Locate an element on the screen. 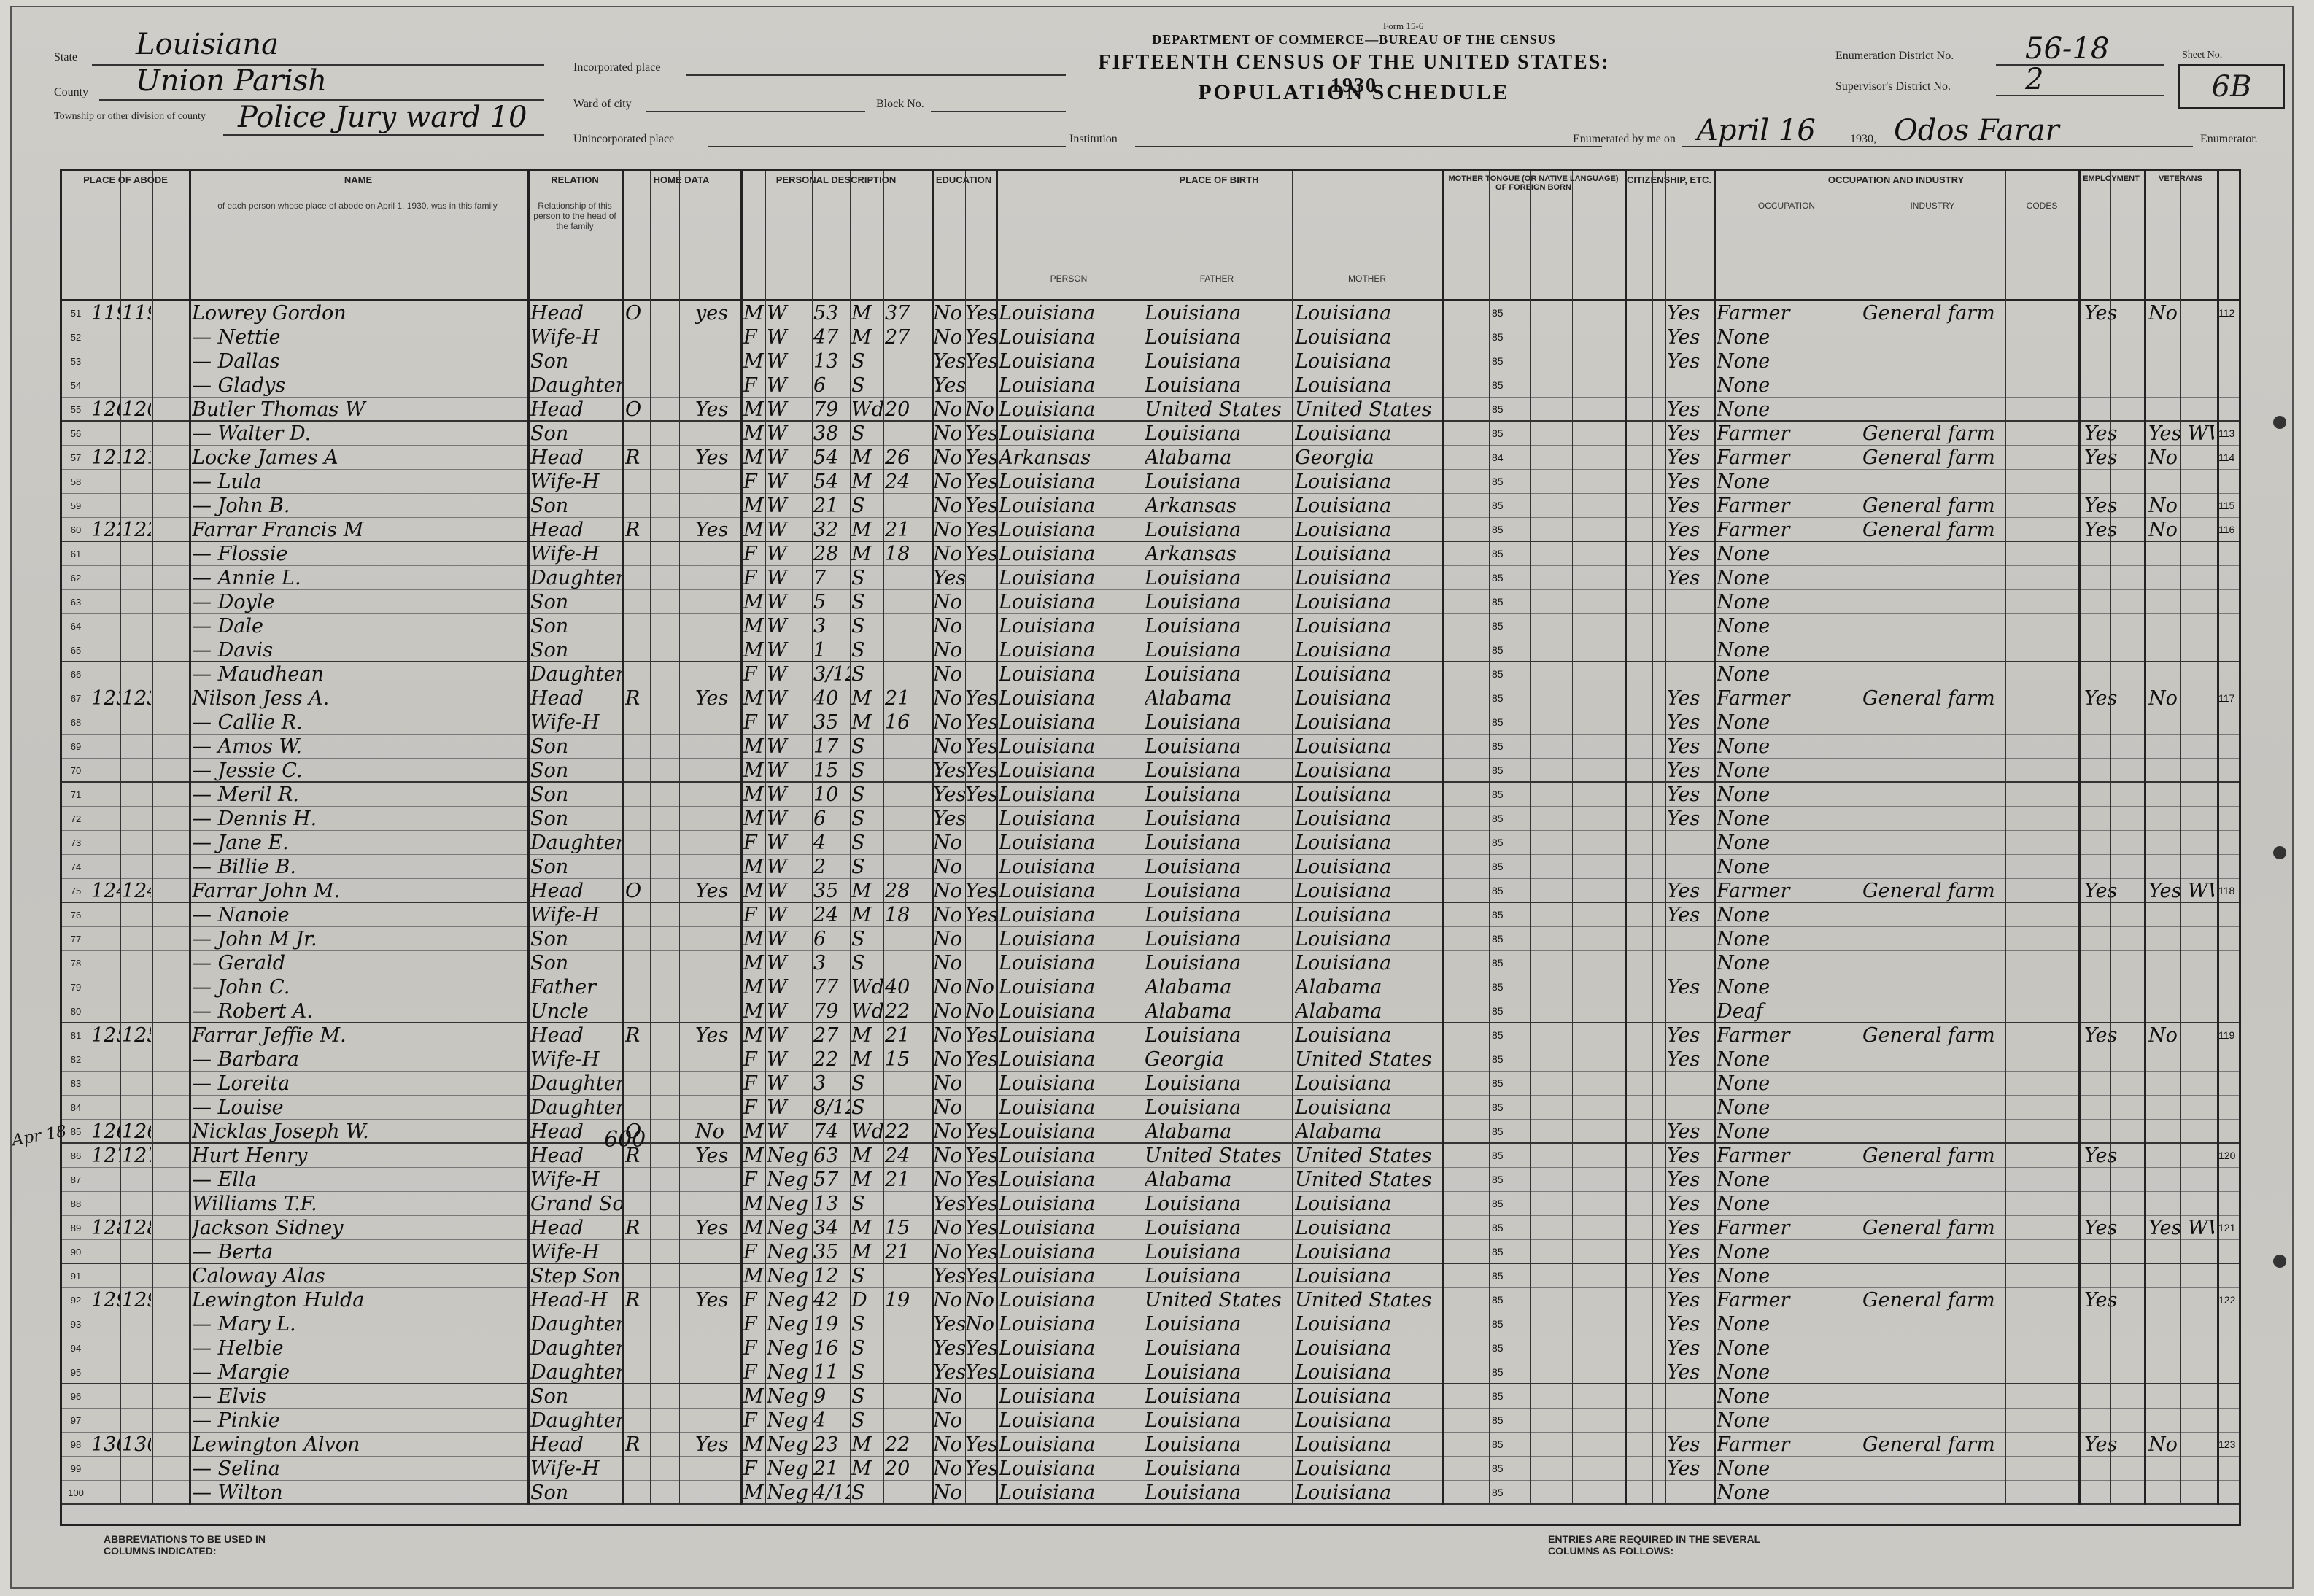 This screenshot has height=1596, width=2314. relation: Wife-H is located at coordinates (565, 1468).